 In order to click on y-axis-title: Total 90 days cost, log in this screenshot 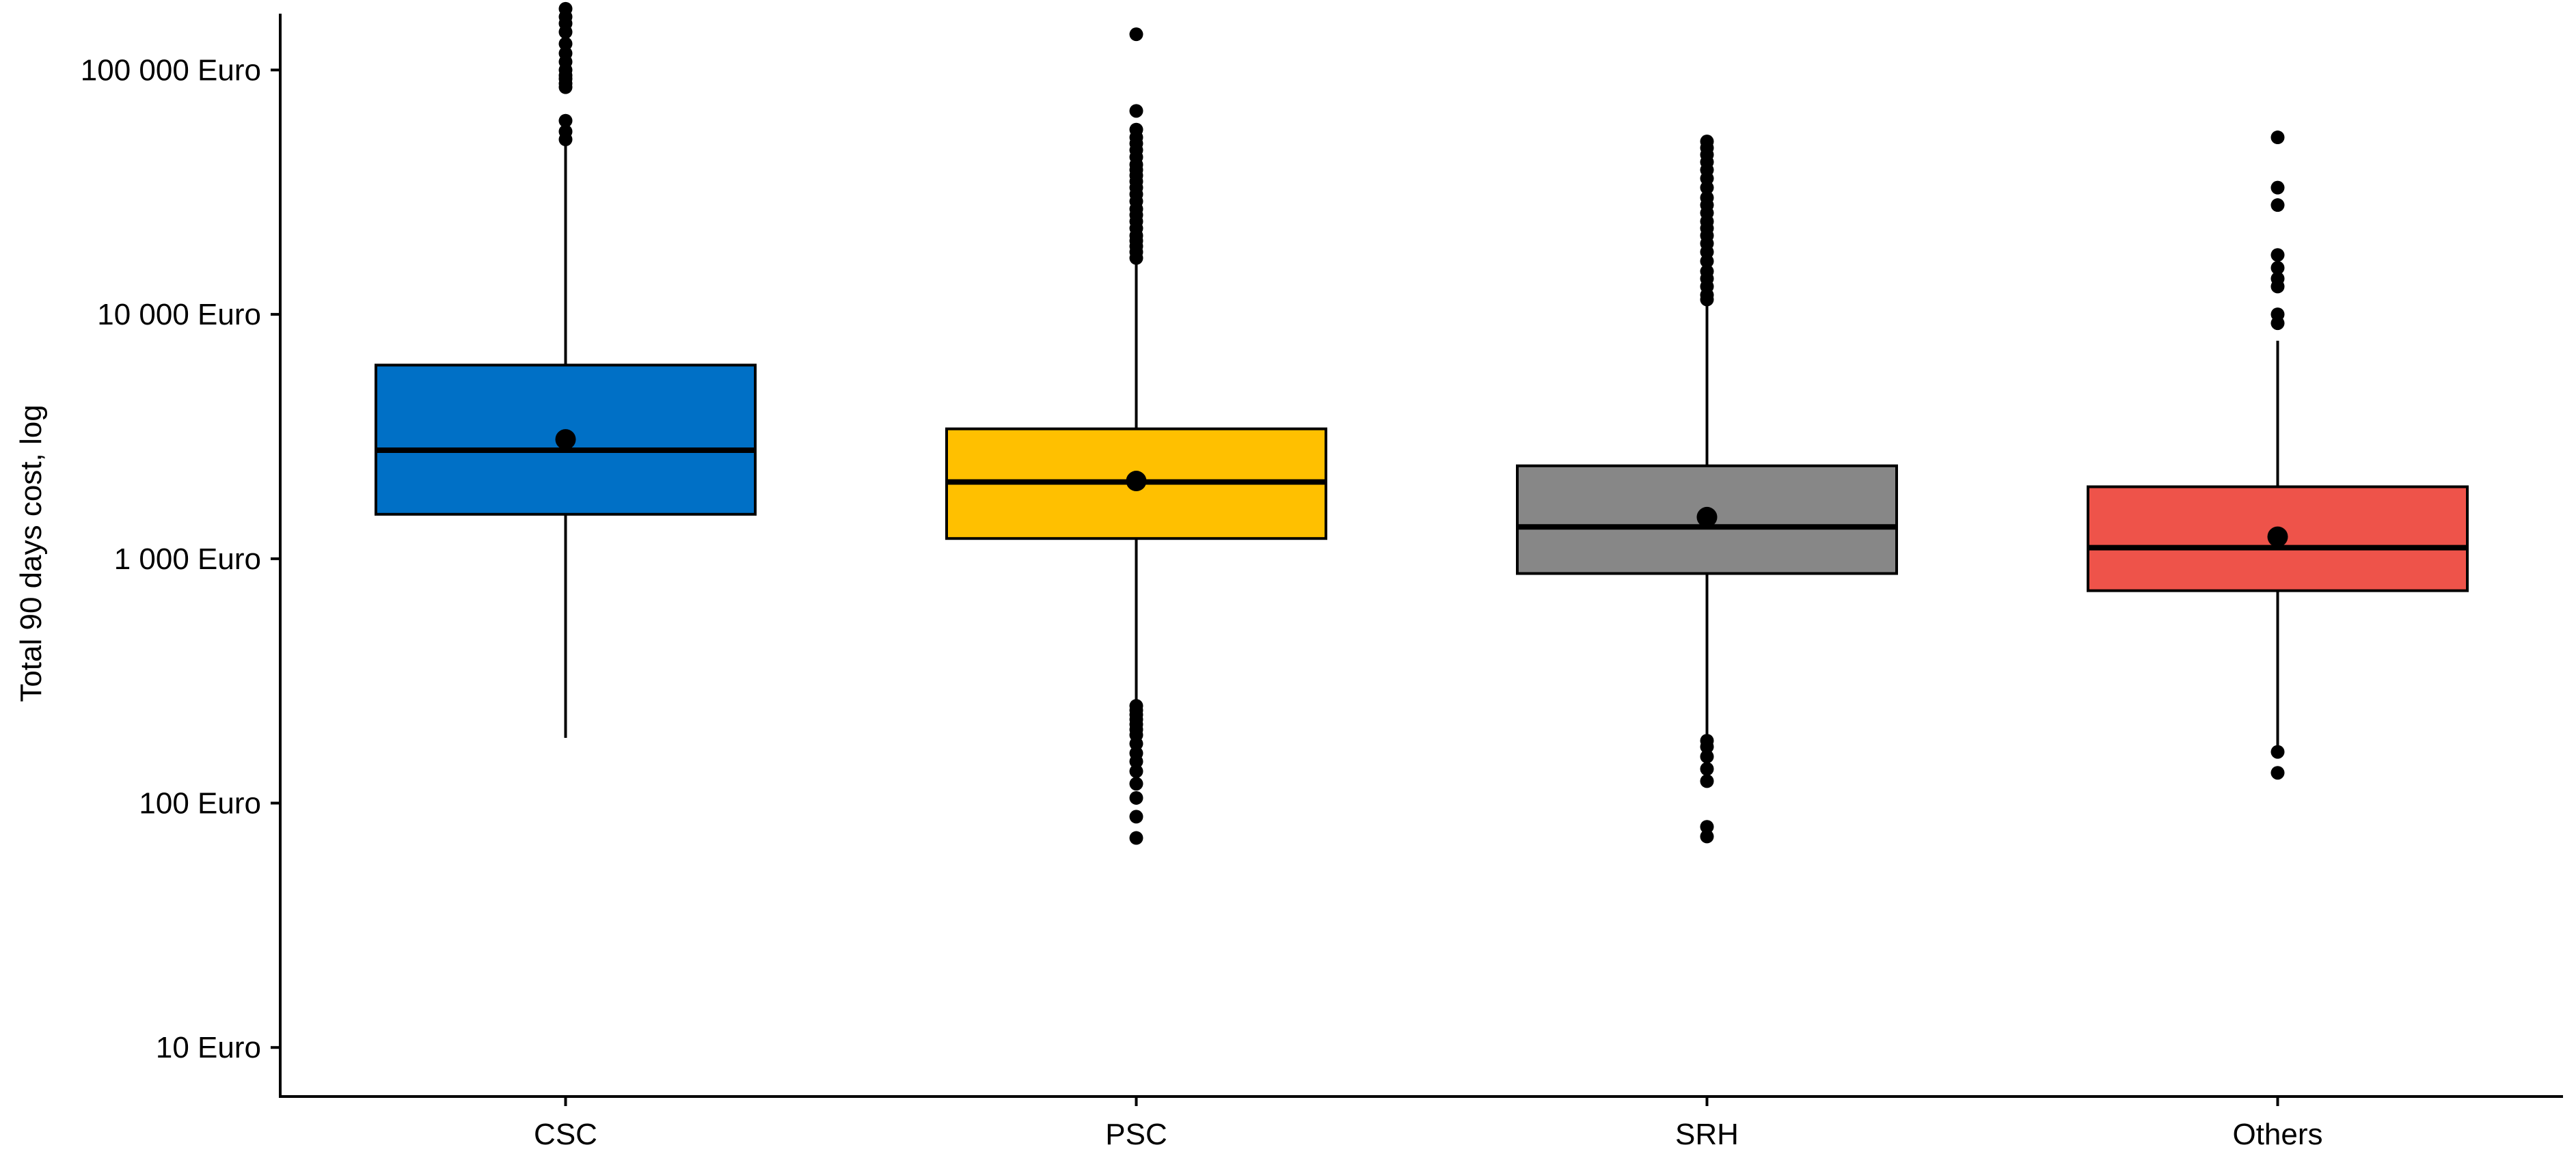, I will do `click(31, 553)`.